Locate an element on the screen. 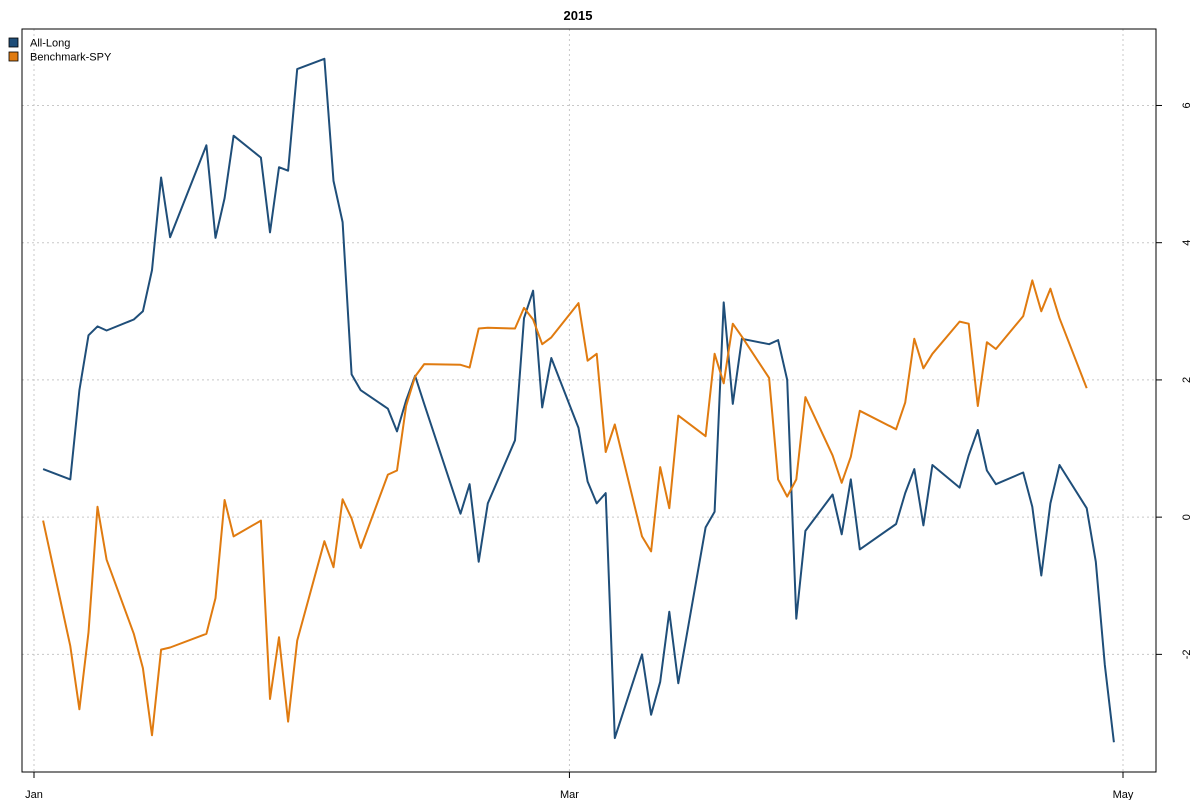 Image resolution: width=1200 pixels, height=800 pixels. legend: All-Long Benchmark-SPY is located at coordinates (60, 50).